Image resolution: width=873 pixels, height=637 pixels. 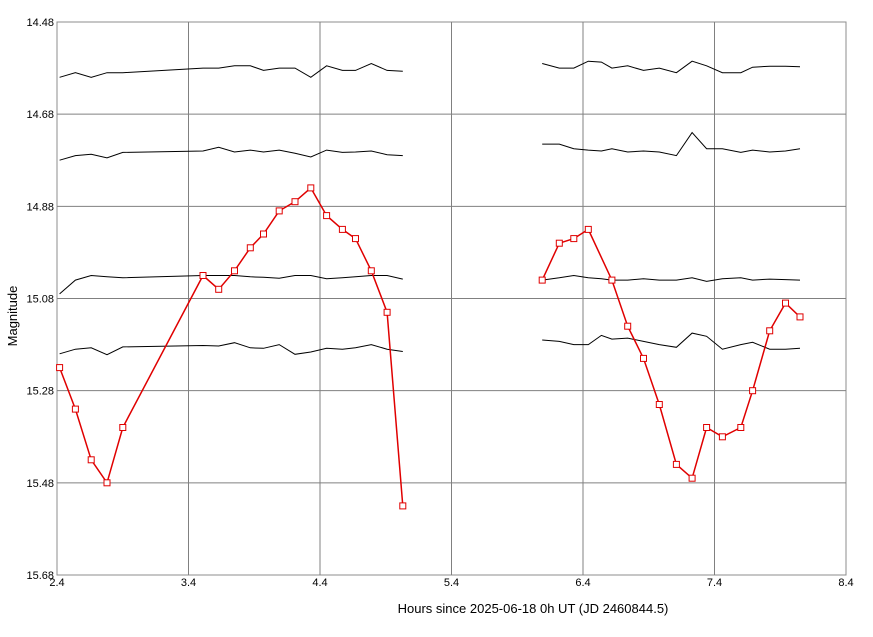 I want to click on y-tick-label: 15.68, so click(x=40, y=576).